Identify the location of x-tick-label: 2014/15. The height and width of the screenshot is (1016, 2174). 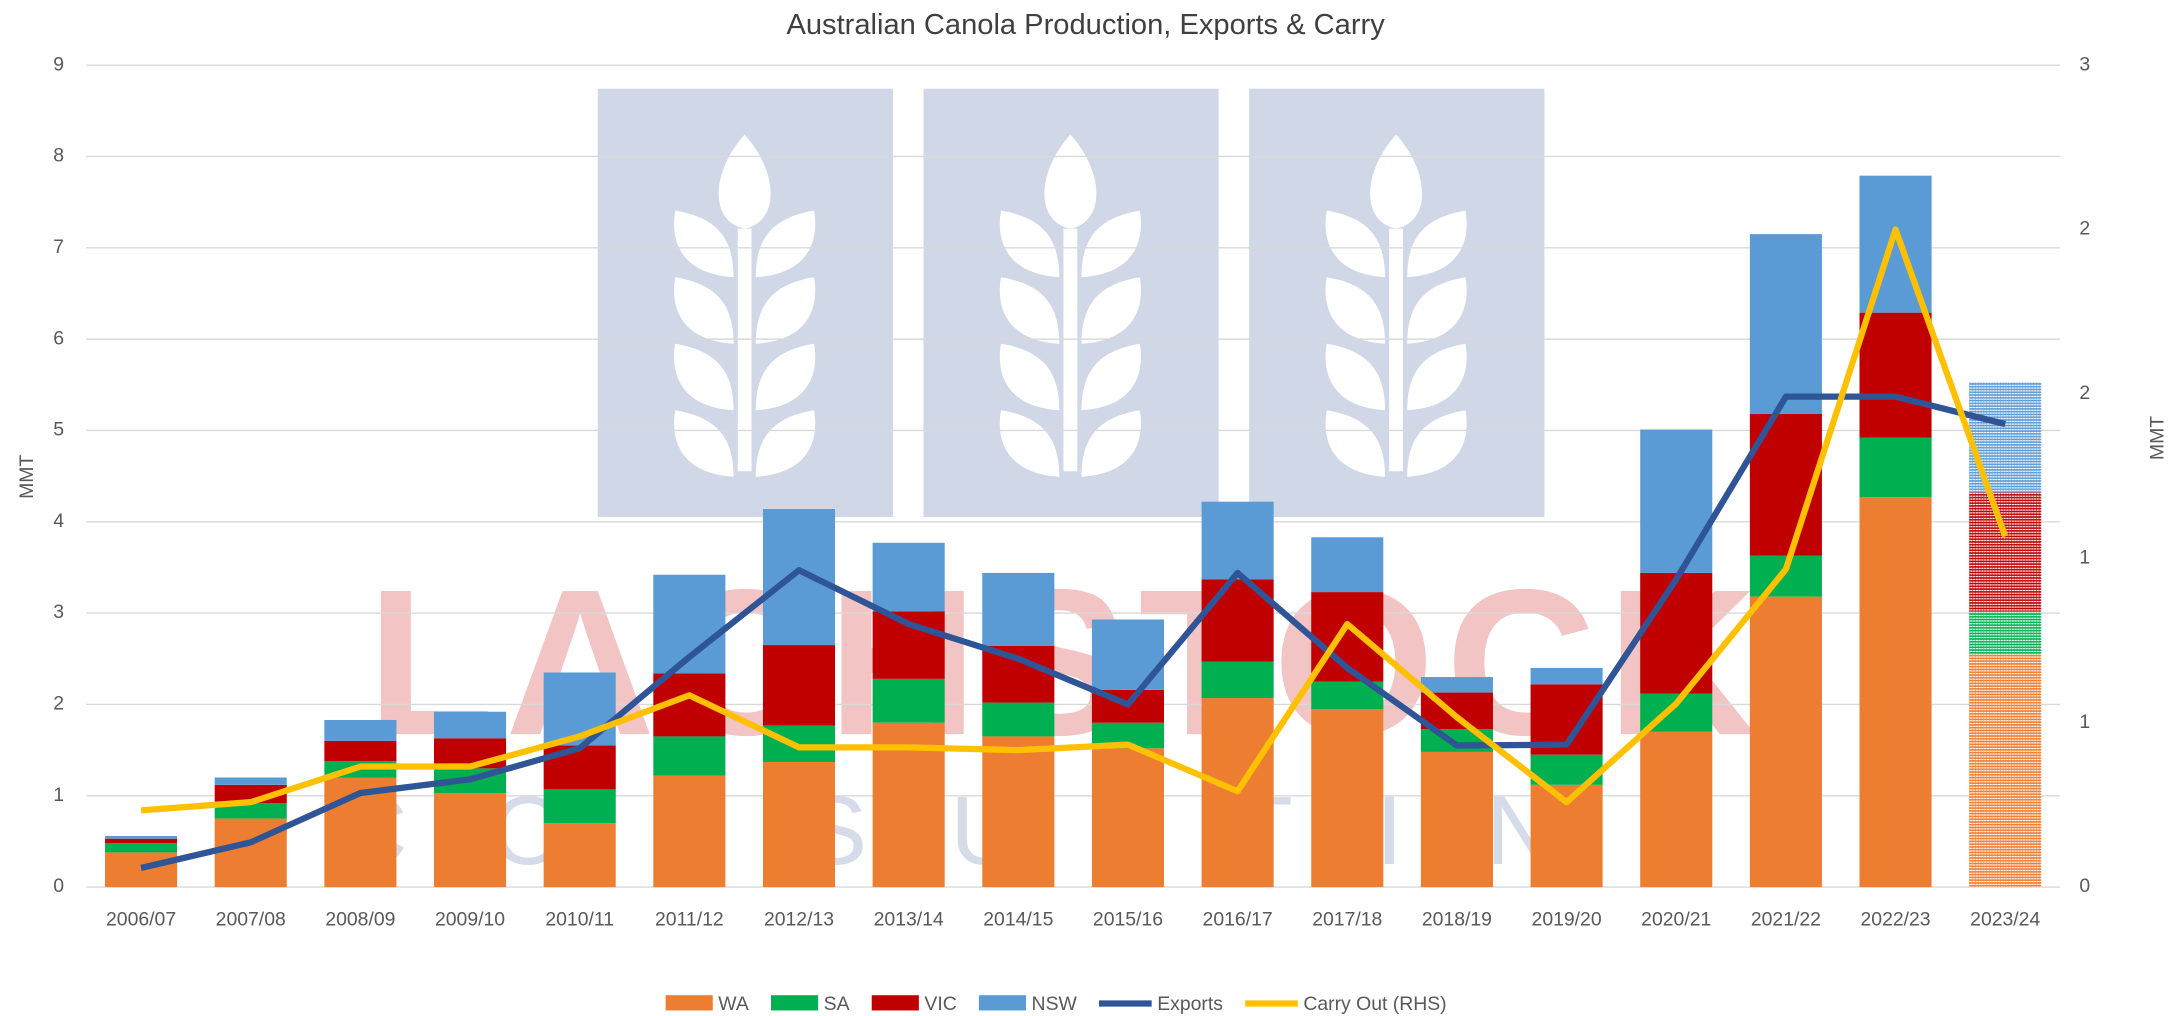
(1018, 919).